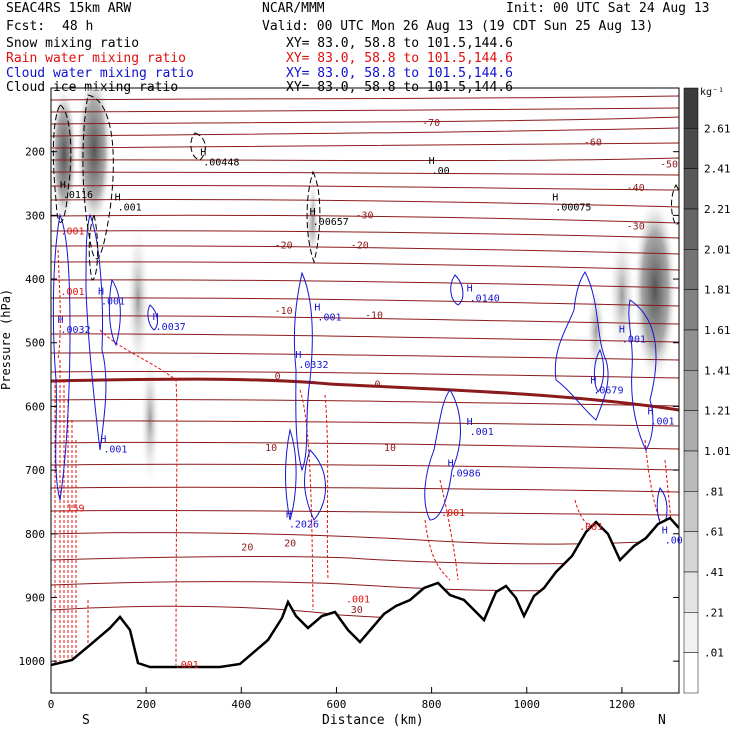  I want to click on ice-label: .00448, so click(221, 163).